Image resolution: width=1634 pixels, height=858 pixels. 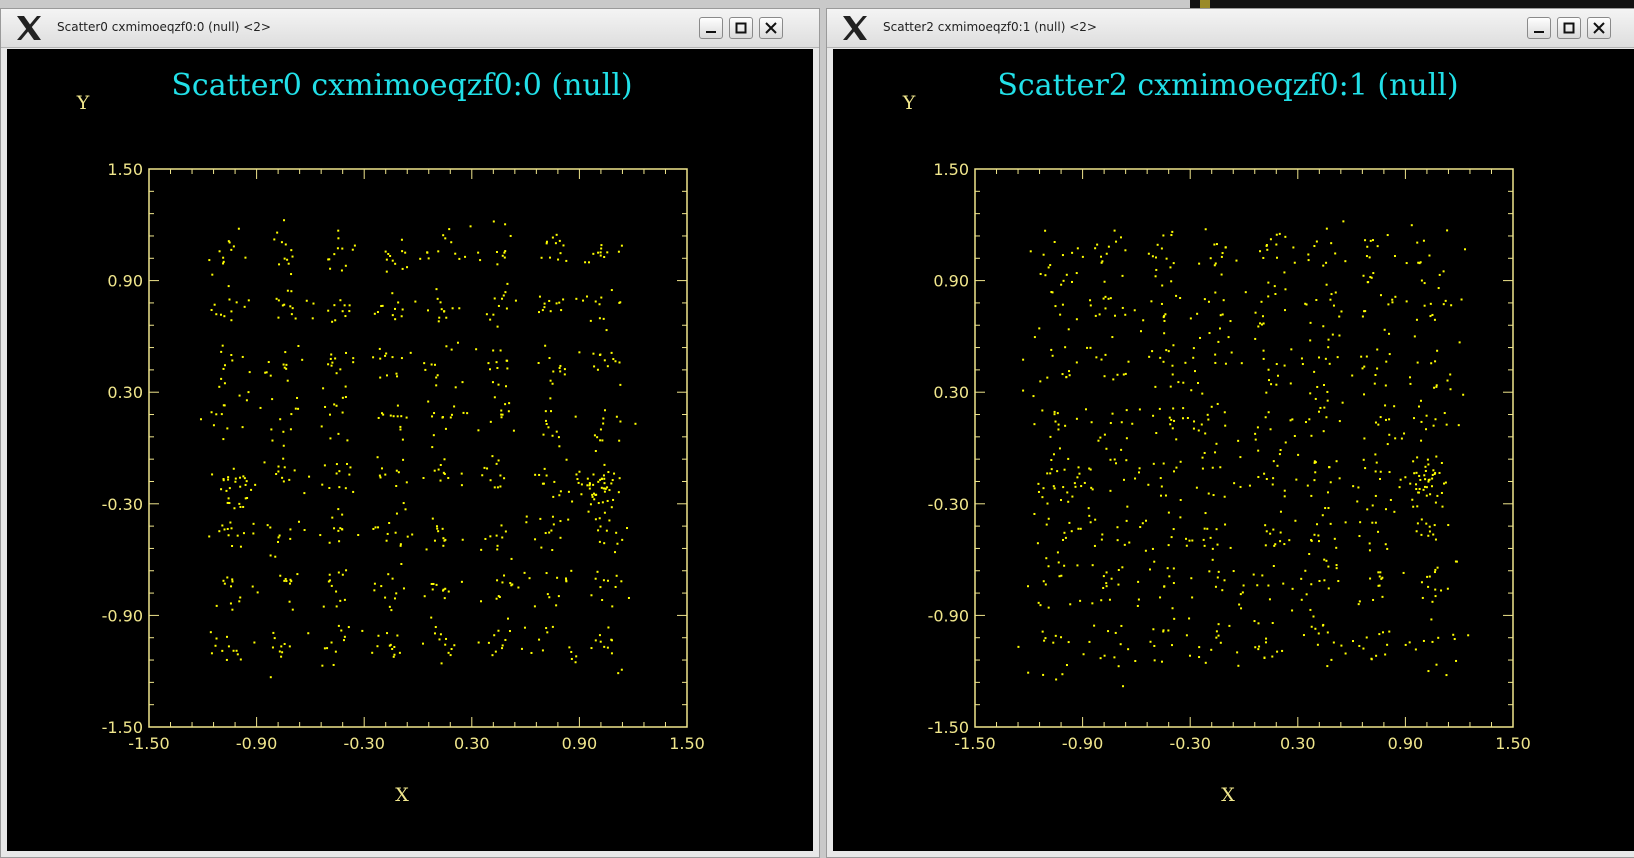 What do you see at coordinates (410, 28) in the screenshot?
I see `title-bar: Scatter0 cxmimoeqzf0:0 (null) <2>` at bounding box center [410, 28].